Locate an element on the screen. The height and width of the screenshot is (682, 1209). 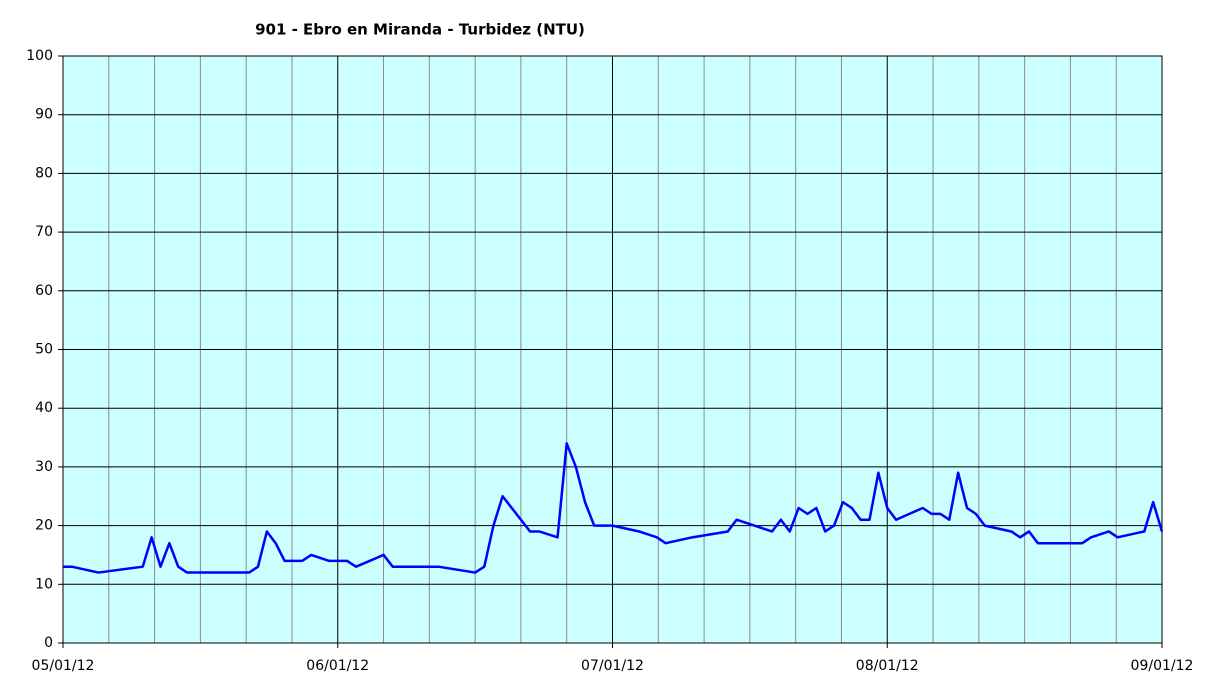
y-tick-label: 10 is located at coordinates (44, 584).